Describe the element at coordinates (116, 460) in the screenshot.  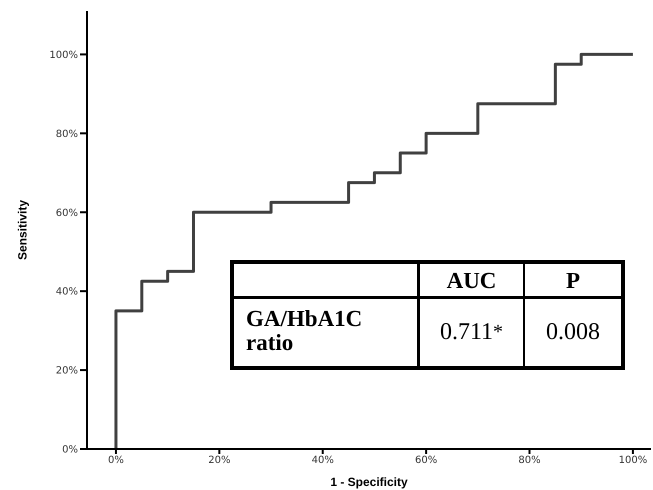
I see `x-tick-label: 0%` at that location.